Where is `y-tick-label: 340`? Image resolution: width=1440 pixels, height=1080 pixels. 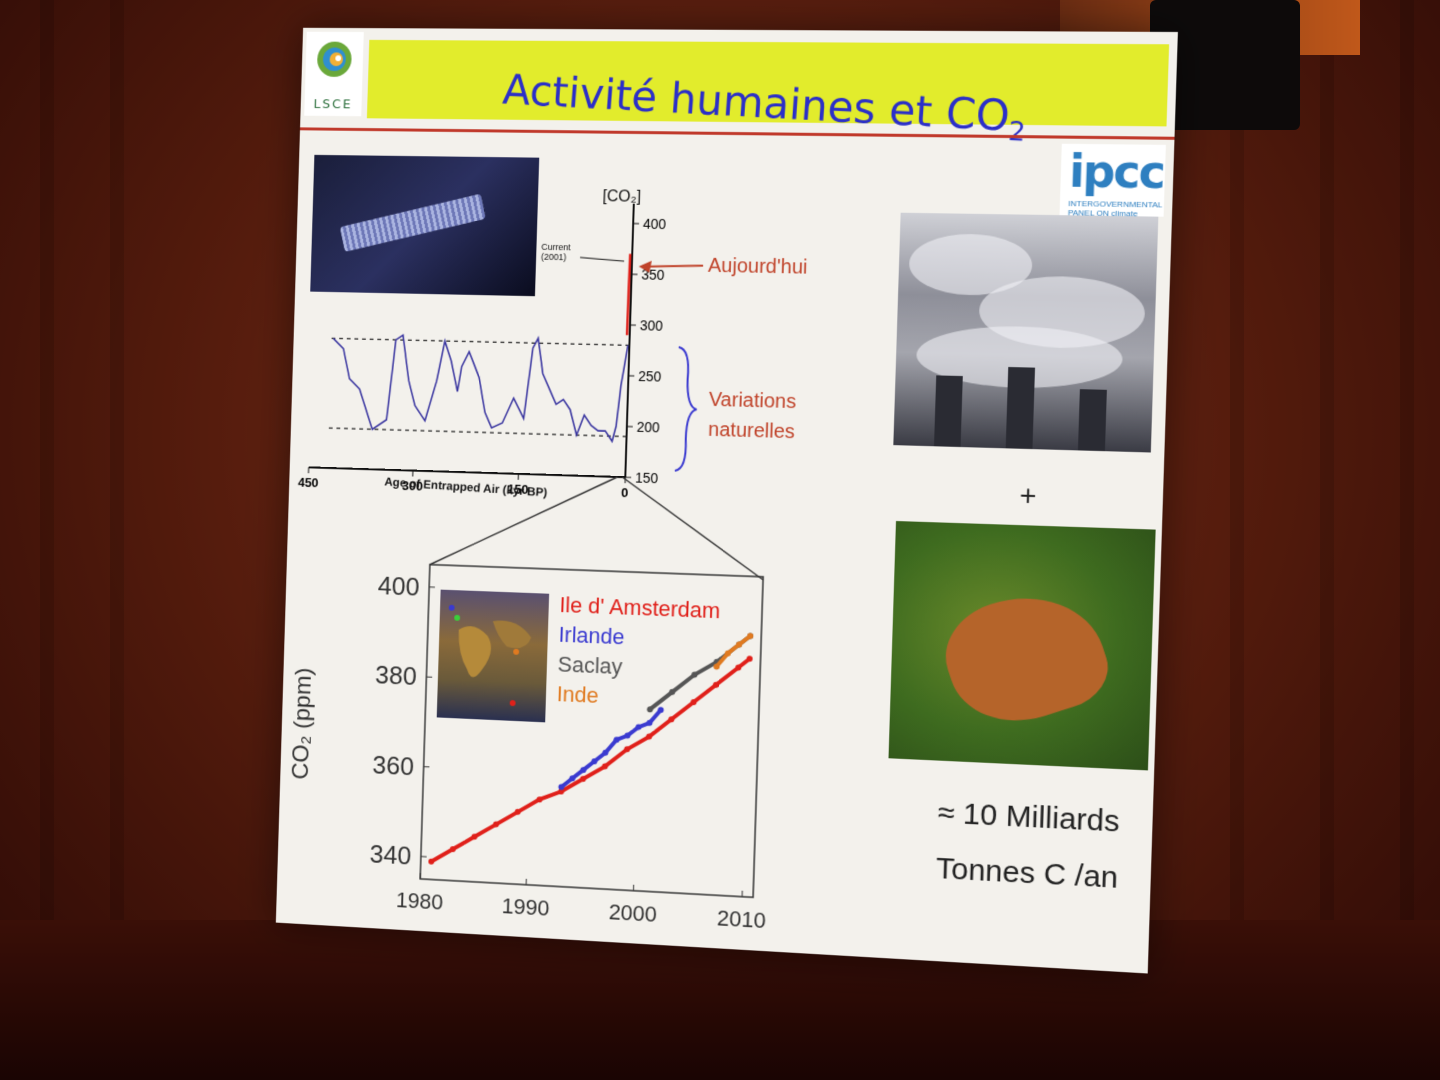
y-tick-label: 340 is located at coordinates (390, 856).